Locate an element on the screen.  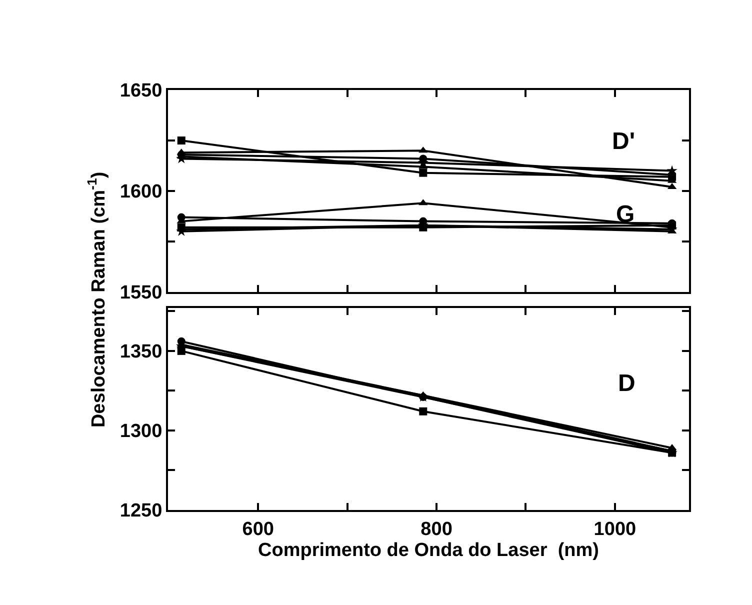
y-tick-label: 1600 is located at coordinates (141, 192).